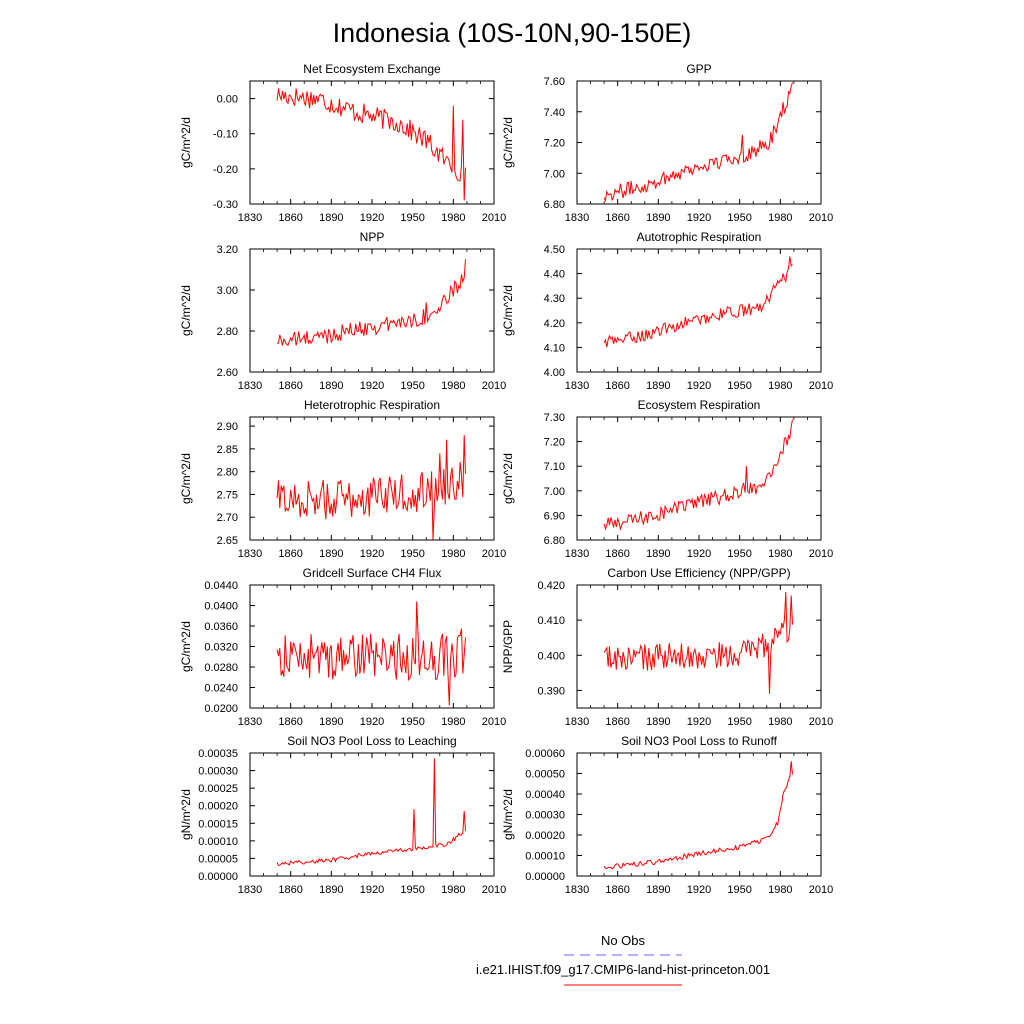 The width and height of the screenshot is (1024, 1024). What do you see at coordinates (372, 405) in the screenshot?
I see `panel-title: Heterotrophic Respiration` at bounding box center [372, 405].